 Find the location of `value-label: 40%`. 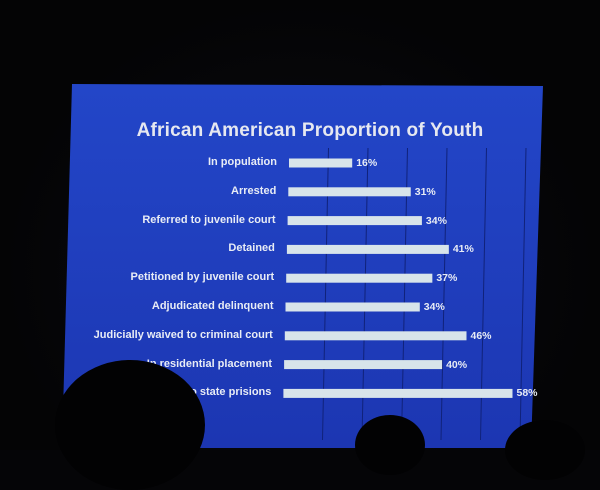

value-label: 40% is located at coordinates (457, 364).